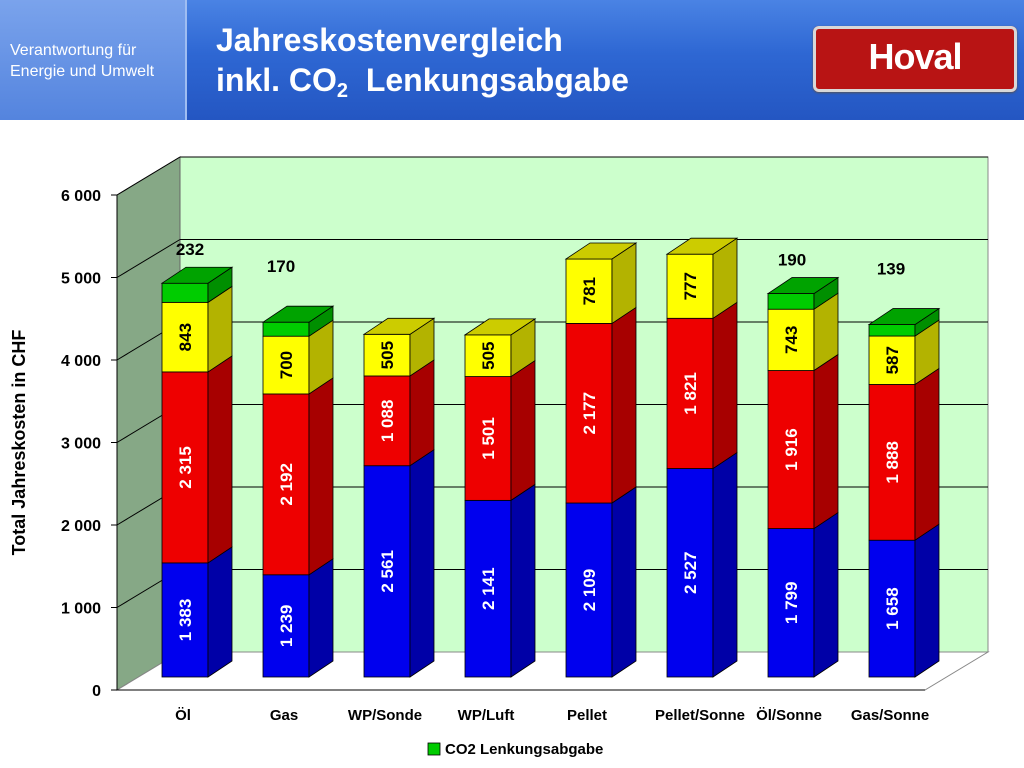  I want to click on bar-value-label: 2 315, so click(185, 467).